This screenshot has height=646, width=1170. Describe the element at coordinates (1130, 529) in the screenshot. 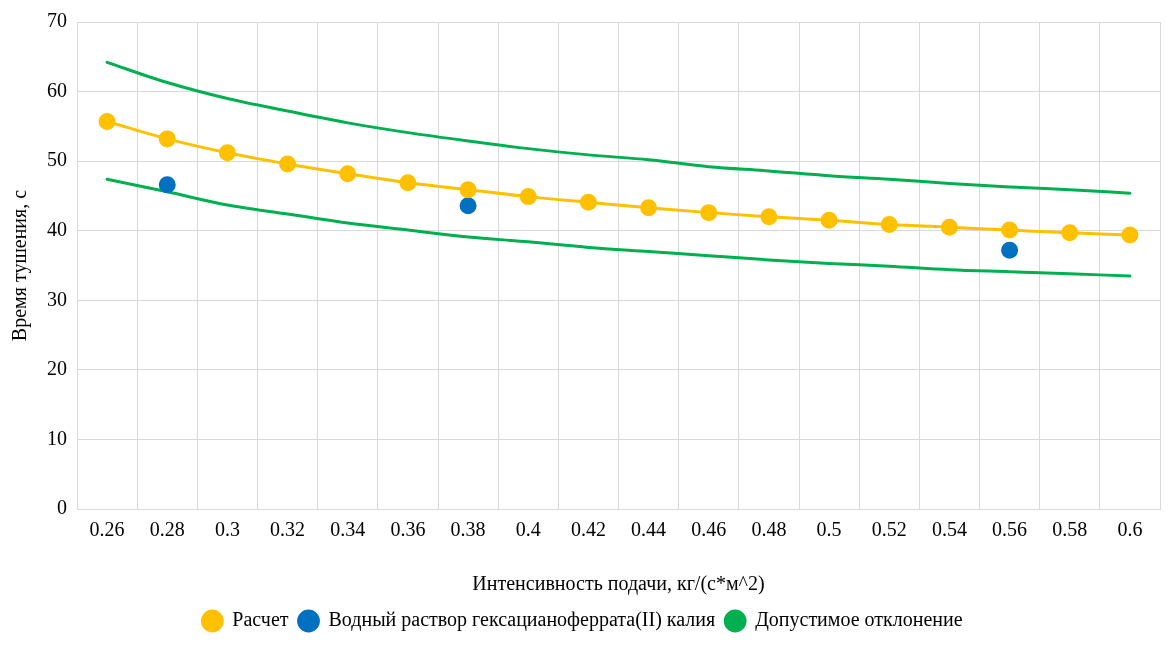

I see `x-tick-label: 0.6` at that location.